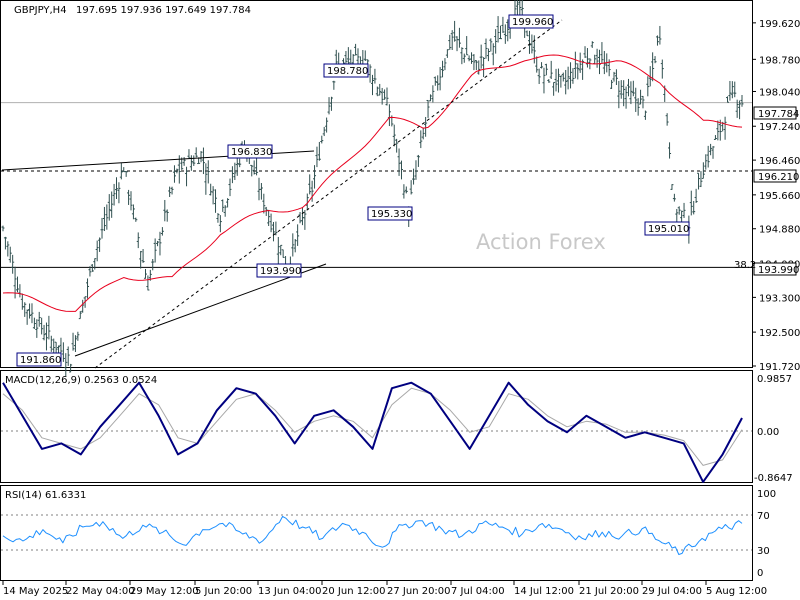 This screenshot has height=600, width=800. Describe the element at coordinates (768, 432) in the screenshot. I see `macd-tick-zero: 0.00` at that location.